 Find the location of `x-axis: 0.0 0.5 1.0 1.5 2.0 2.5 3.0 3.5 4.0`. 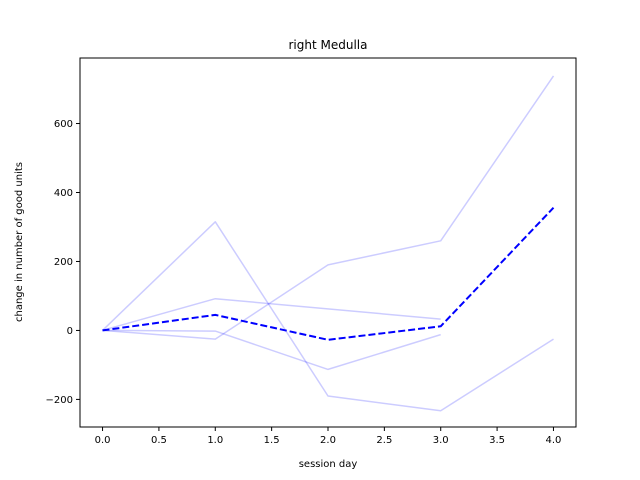

x-axis: 0.0 0.5 1.0 1.5 2.0 2.5 3.0 3.5 4.0 is located at coordinates (328, 436).